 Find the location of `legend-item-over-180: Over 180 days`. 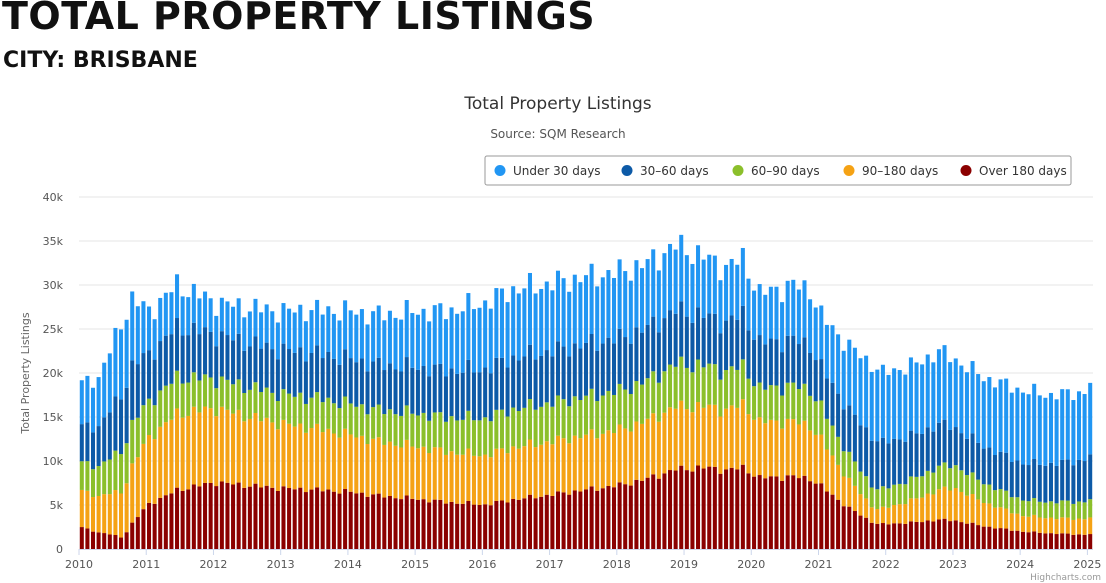

legend-item-over-180: Over 180 days is located at coordinates (1013, 171).